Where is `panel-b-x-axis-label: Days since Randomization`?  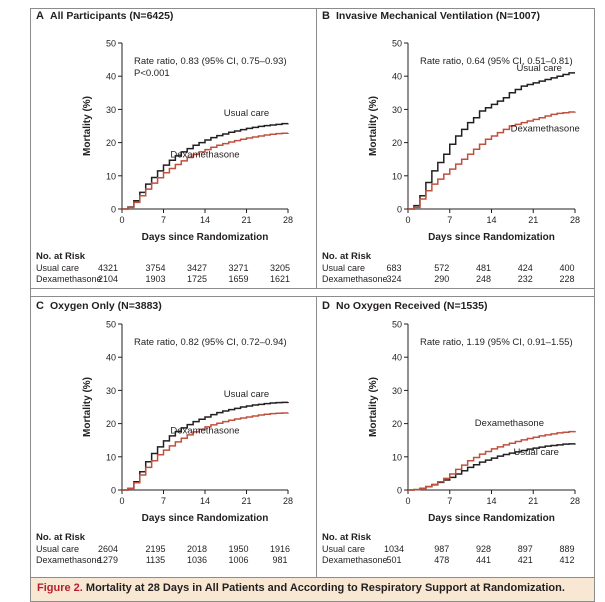
panel-b-x-axis-label: Days since Randomization is located at coordinates (491, 237).